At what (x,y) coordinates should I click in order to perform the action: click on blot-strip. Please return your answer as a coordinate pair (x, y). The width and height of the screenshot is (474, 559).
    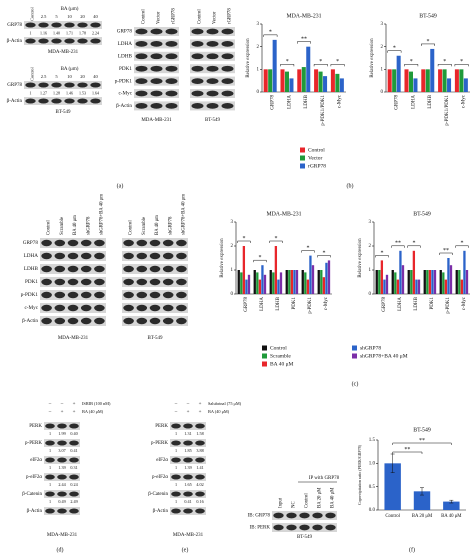
    Looking at the image, I should click on (63, 25).